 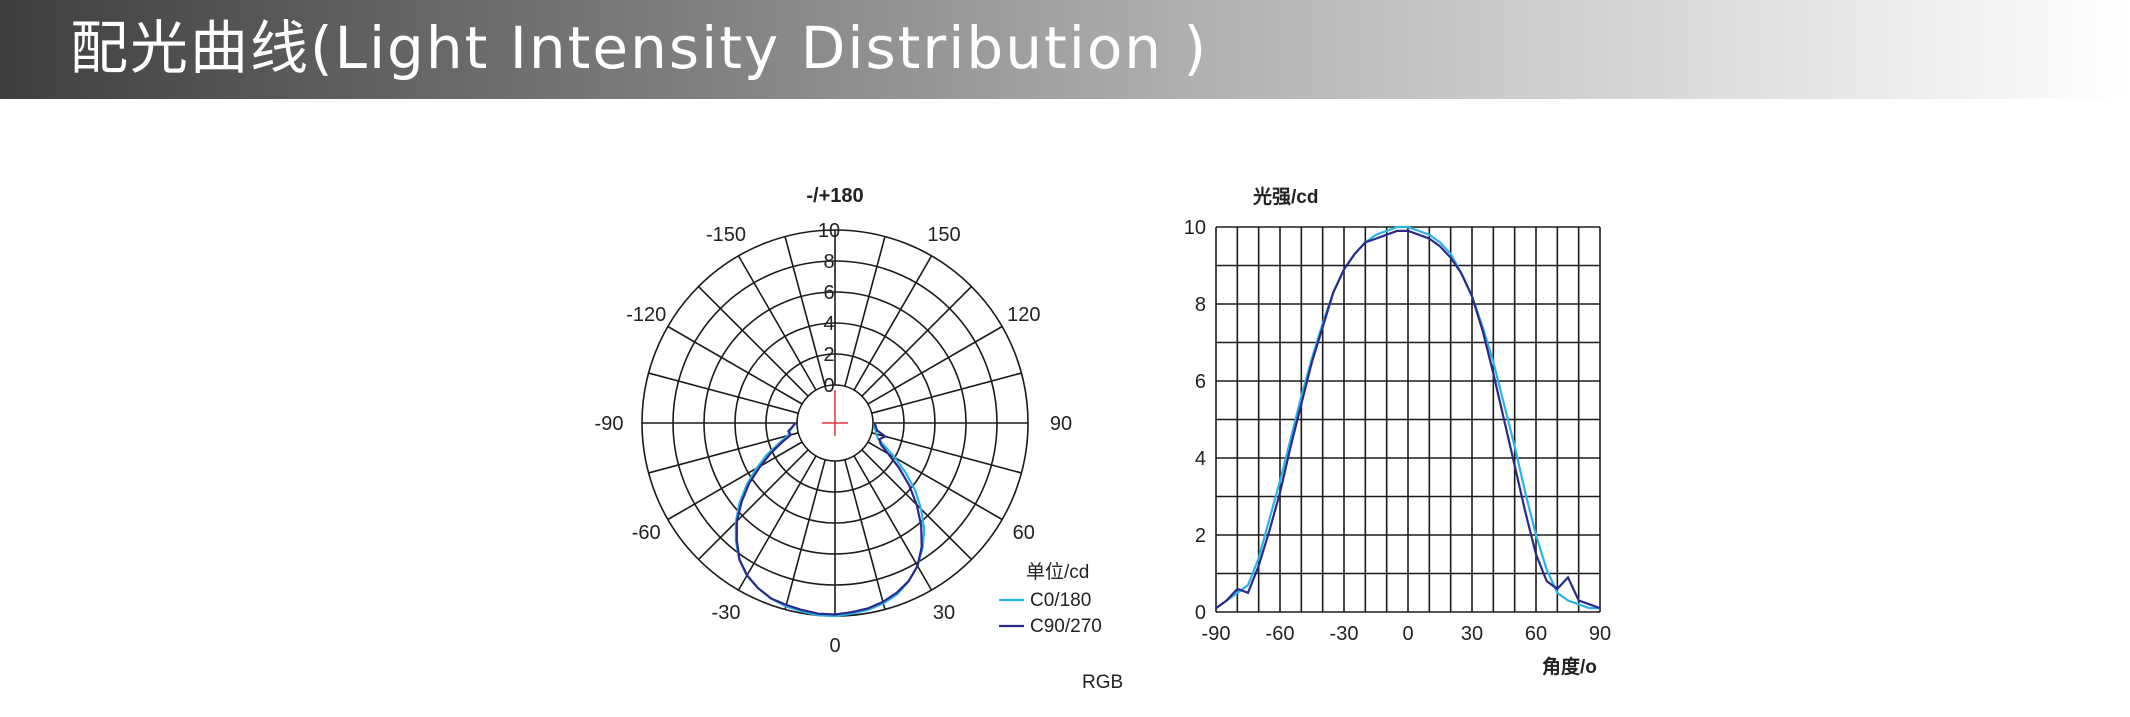 What do you see at coordinates (646, 315) in the screenshot?
I see `angle-label-neg120: -120` at bounding box center [646, 315].